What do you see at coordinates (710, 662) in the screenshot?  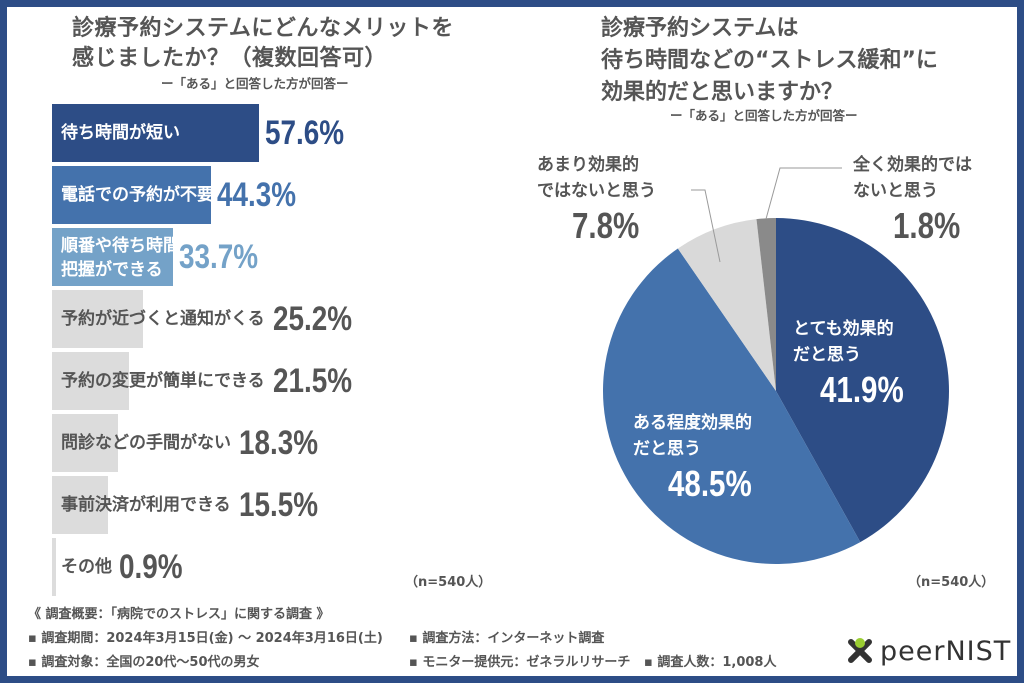 I see `survey-respondent-count: ▪ 調査人数：1,008人` at bounding box center [710, 662].